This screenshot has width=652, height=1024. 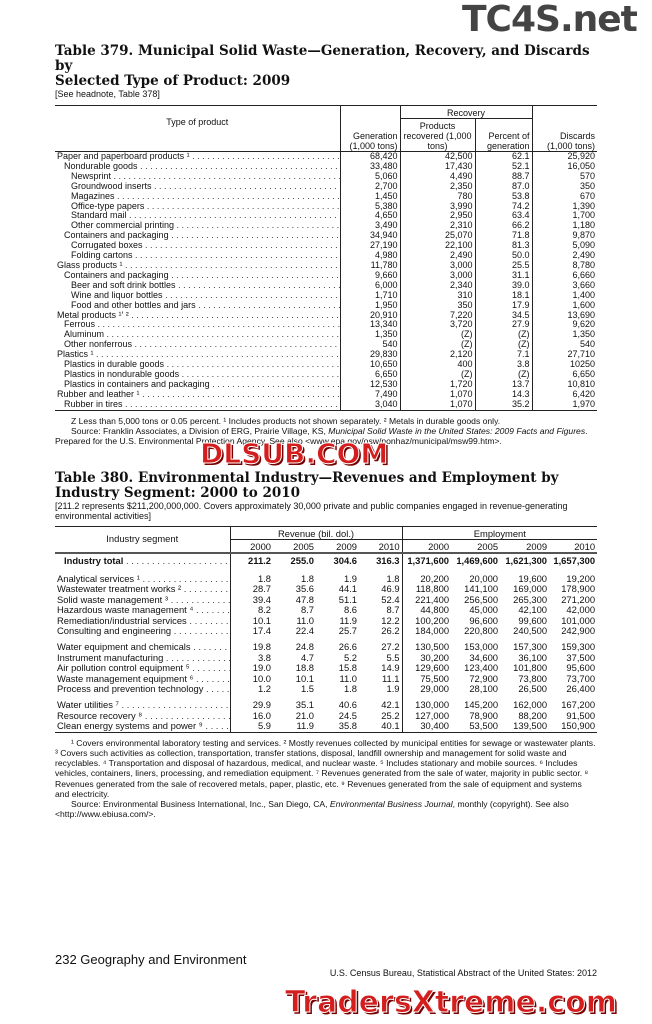 I want to click on header-year: 2005, so click(x=303, y=546).